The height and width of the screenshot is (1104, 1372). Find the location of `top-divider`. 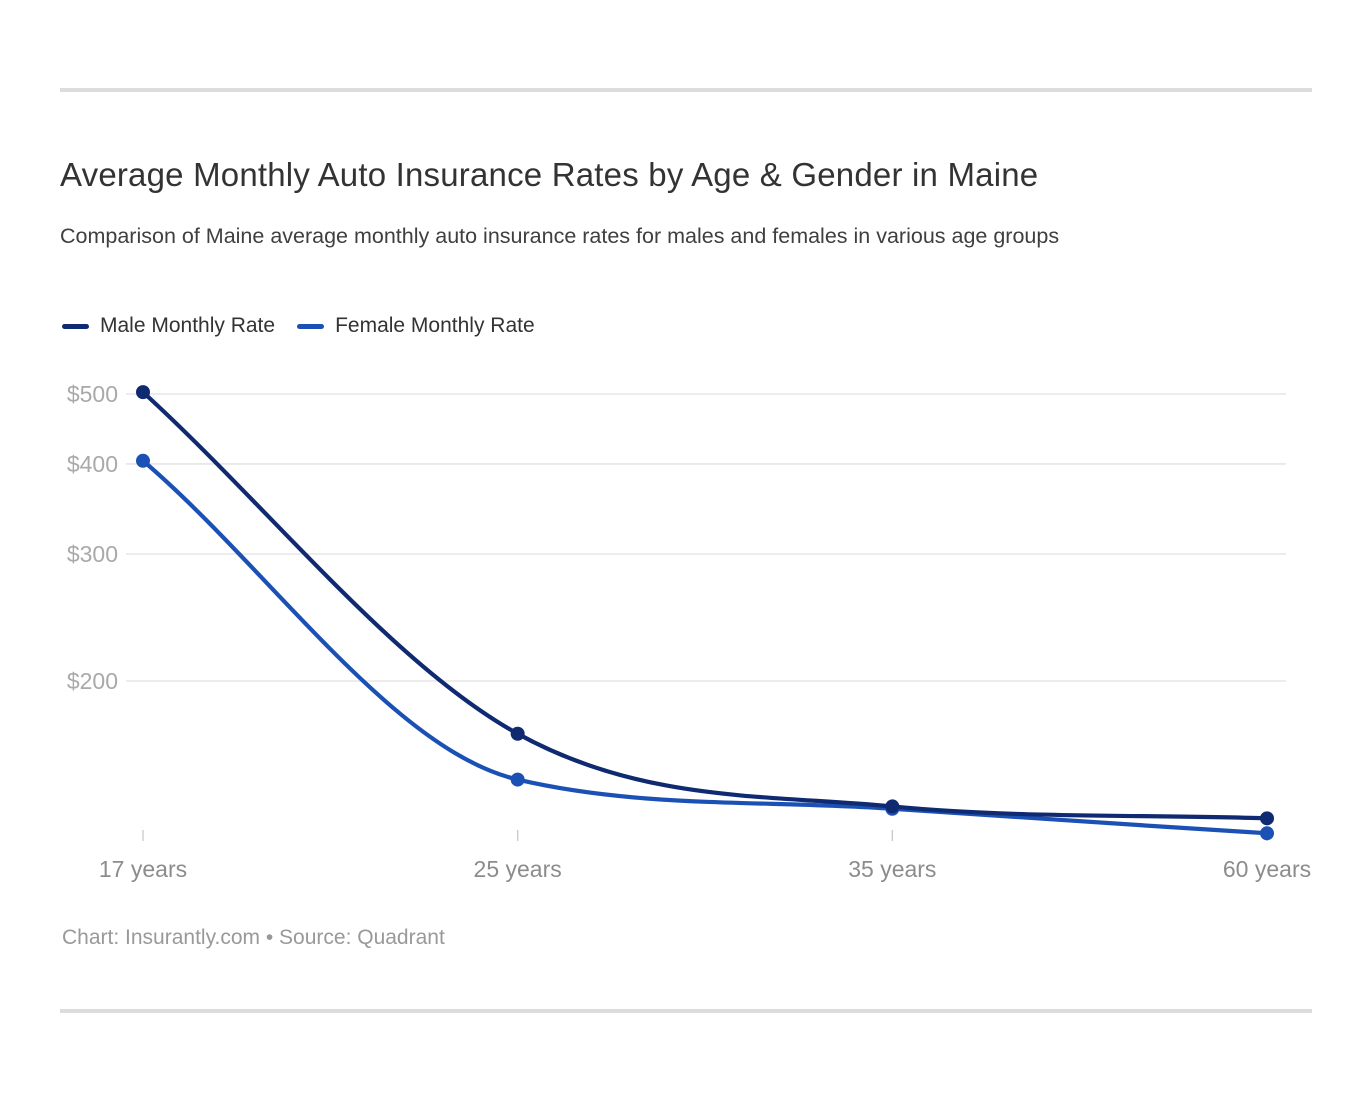

top-divider is located at coordinates (686, 90).